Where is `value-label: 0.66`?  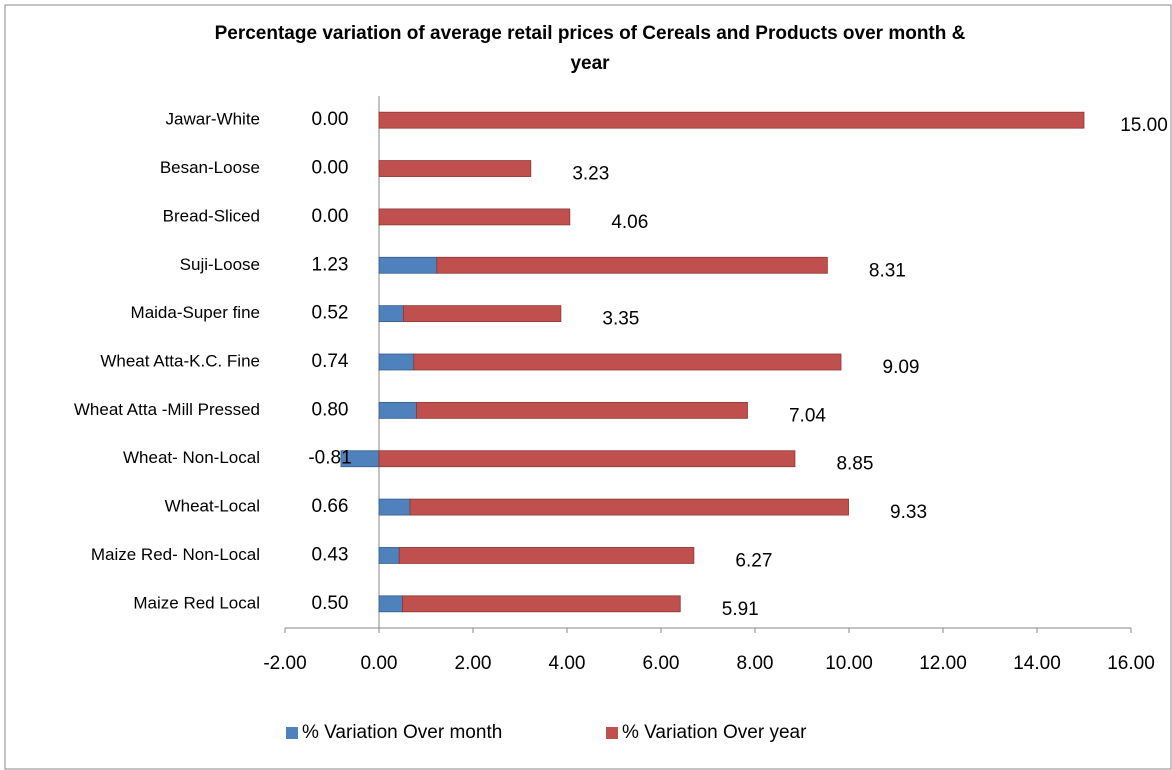 value-label: 0.66 is located at coordinates (330, 506).